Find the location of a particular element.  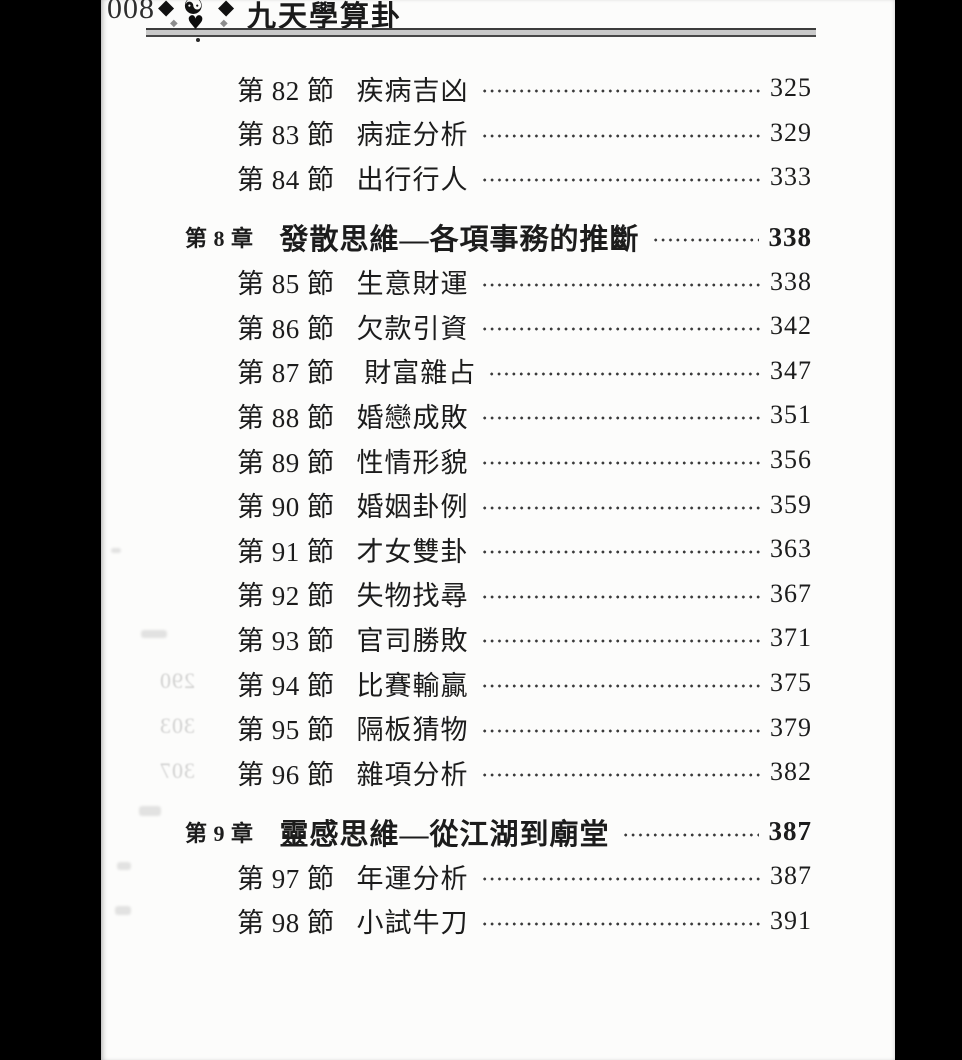

entry-label: 第 95 節 is located at coordinates (286, 730).